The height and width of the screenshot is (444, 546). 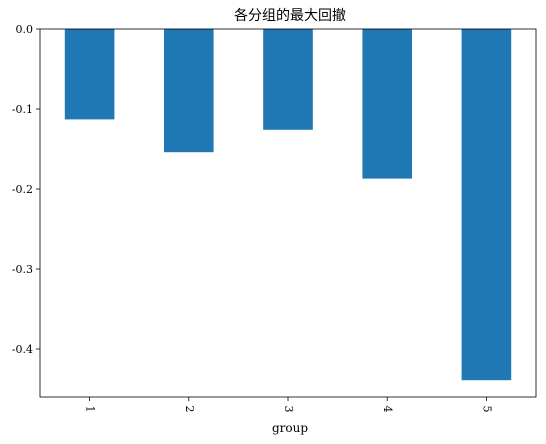 What do you see at coordinates (22, 269) in the screenshot?
I see `y-tick-label: -0.3` at bounding box center [22, 269].